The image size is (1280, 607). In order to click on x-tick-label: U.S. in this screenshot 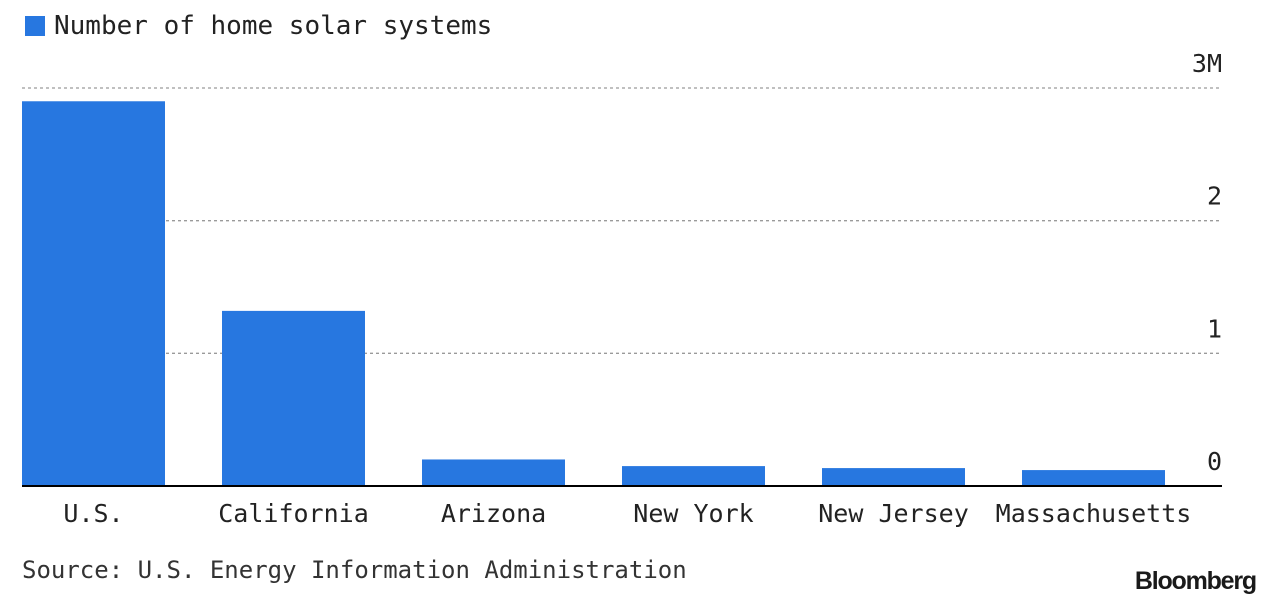, I will do `click(93, 513)`.